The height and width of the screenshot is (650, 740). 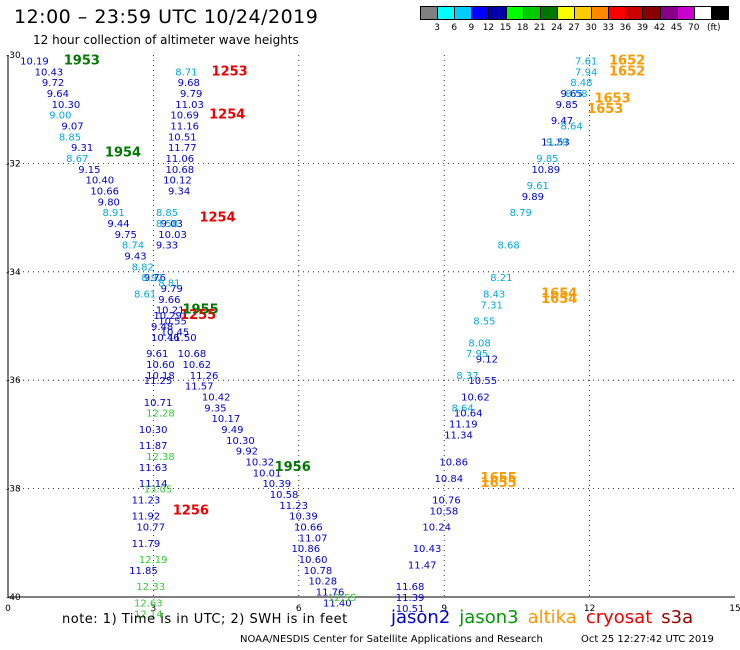 I want to click on data-point-label: 10.28, so click(x=322, y=582).